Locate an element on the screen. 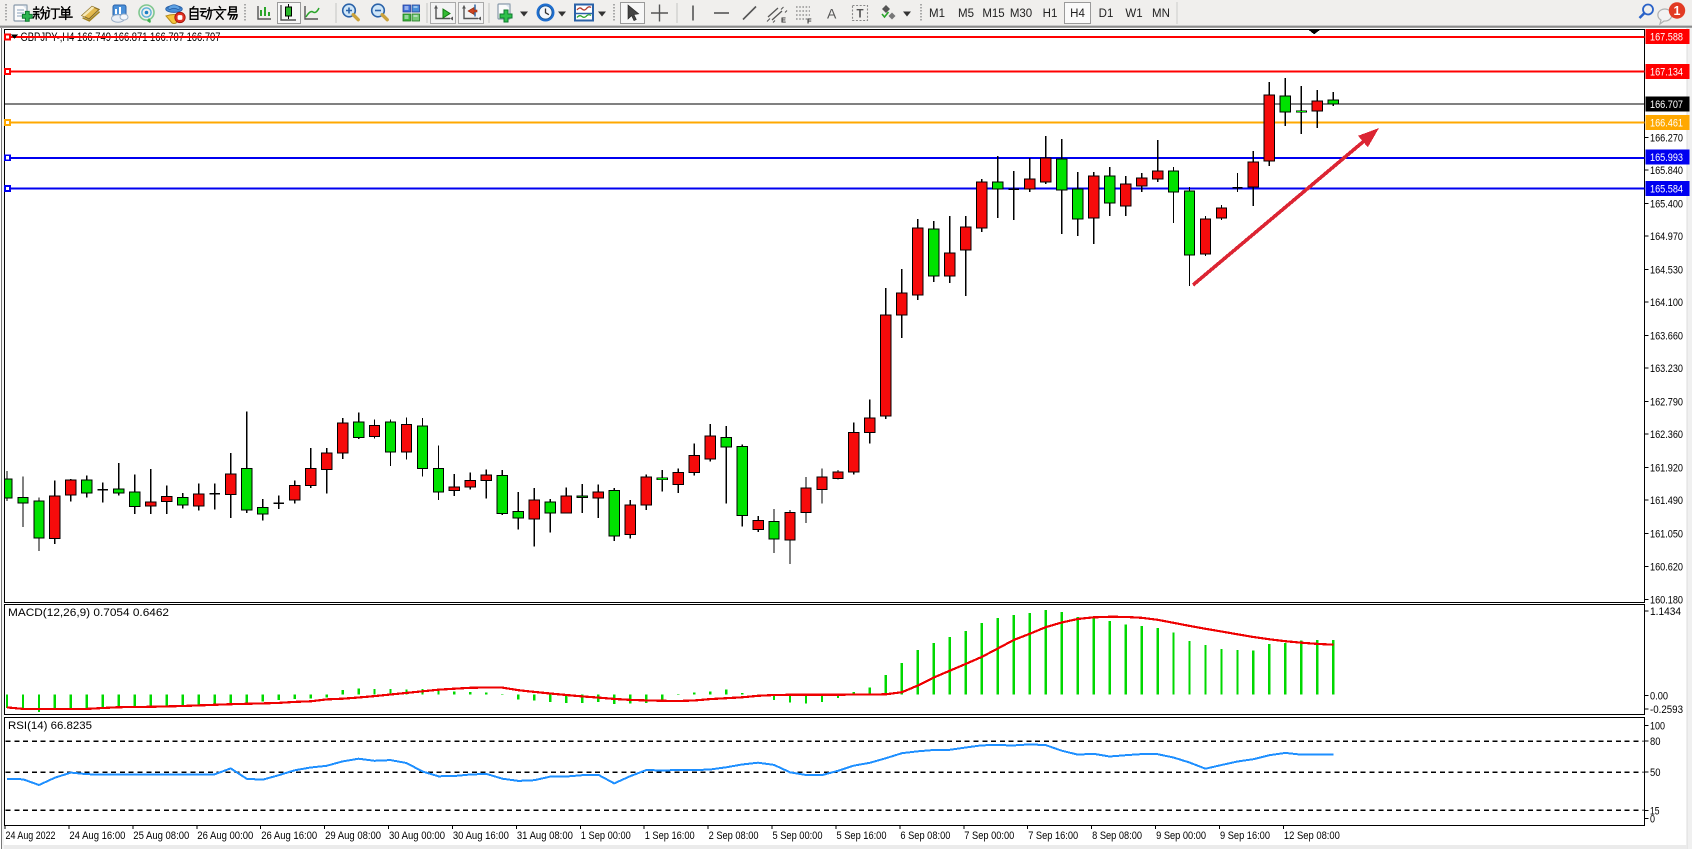 The image size is (1692, 849). svg-text: H1 is located at coordinates (1050, 14).